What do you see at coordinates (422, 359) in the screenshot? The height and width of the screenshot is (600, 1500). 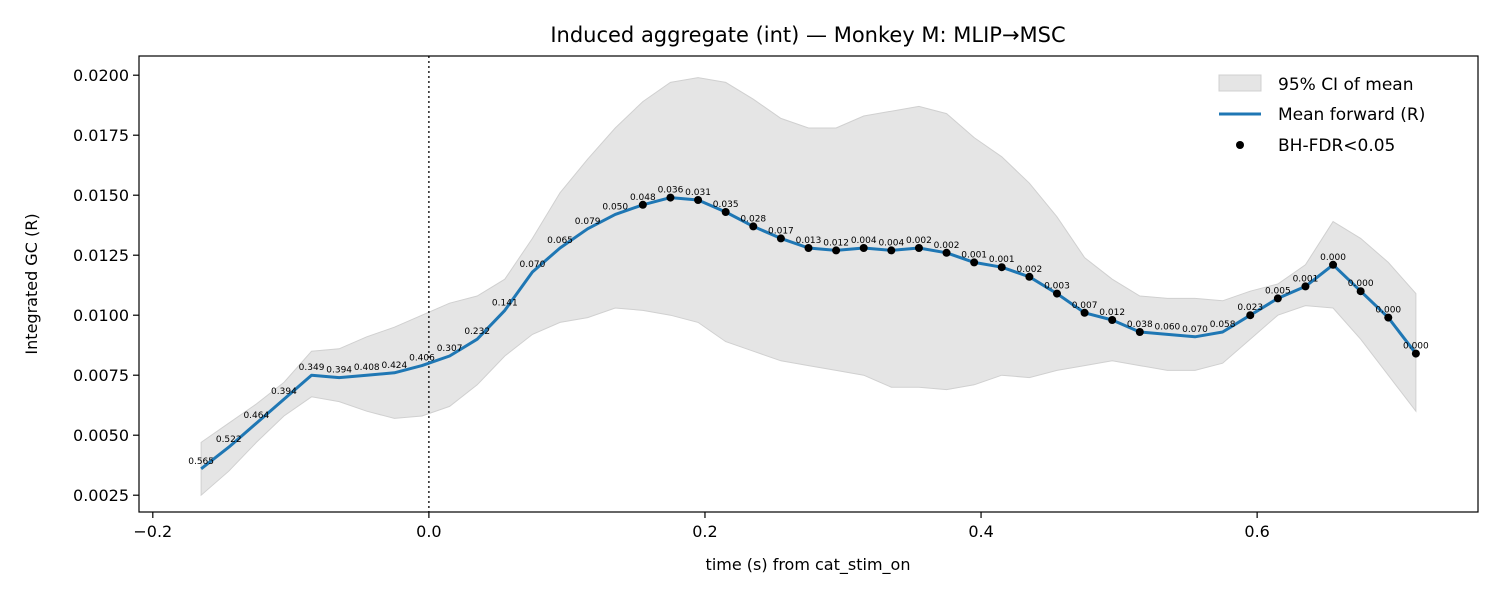 I see `p-value-label: 0.406` at bounding box center [422, 359].